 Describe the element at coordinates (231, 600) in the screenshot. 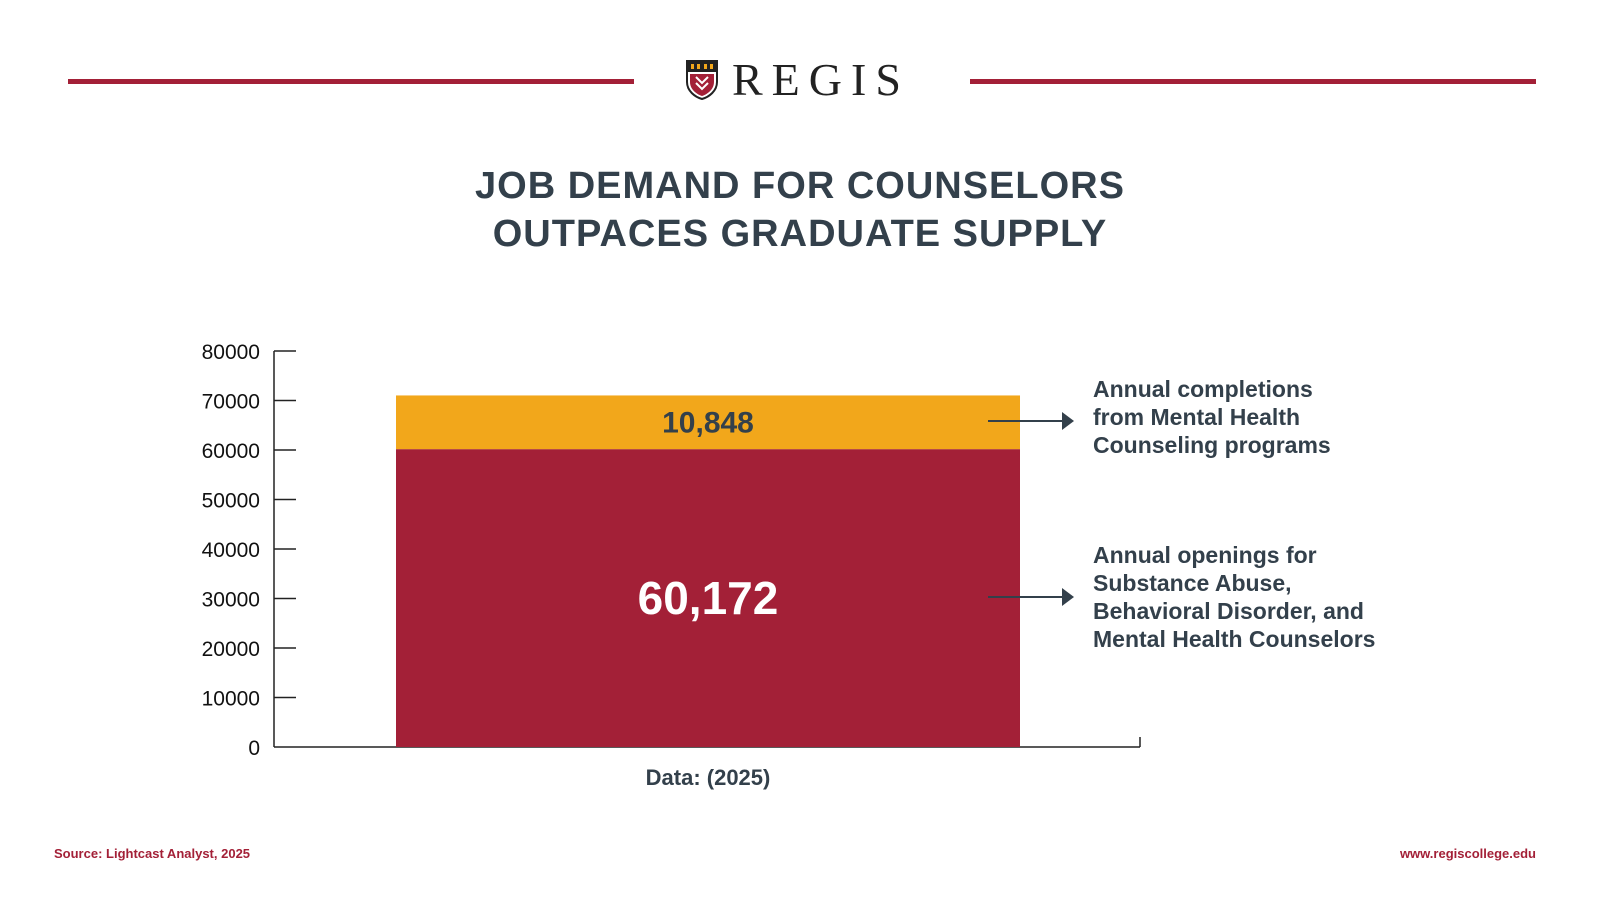

I see `y-tick-label: 30000` at that location.